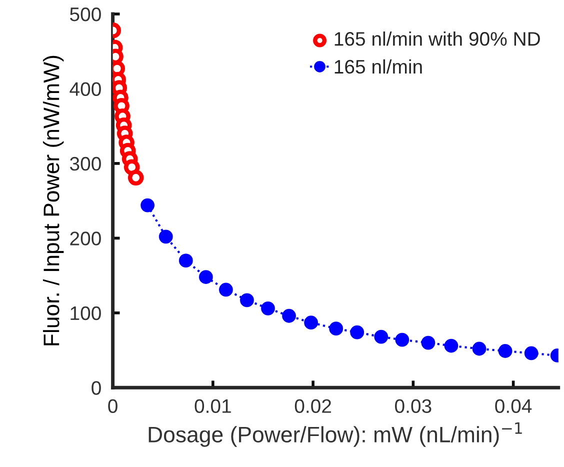  I want to click on y-tick-label: 400, so click(85, 89).